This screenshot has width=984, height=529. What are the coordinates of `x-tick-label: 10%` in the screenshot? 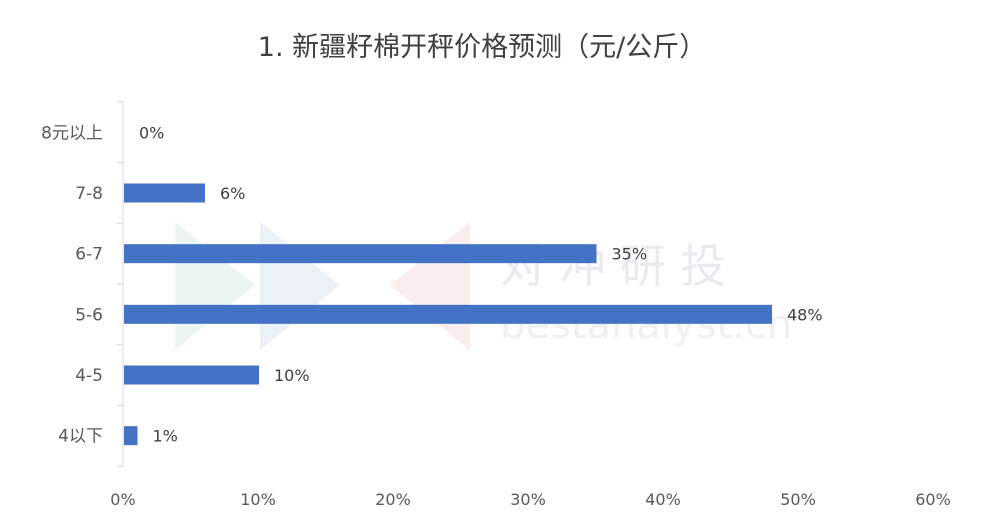 It's located at (258, 499).